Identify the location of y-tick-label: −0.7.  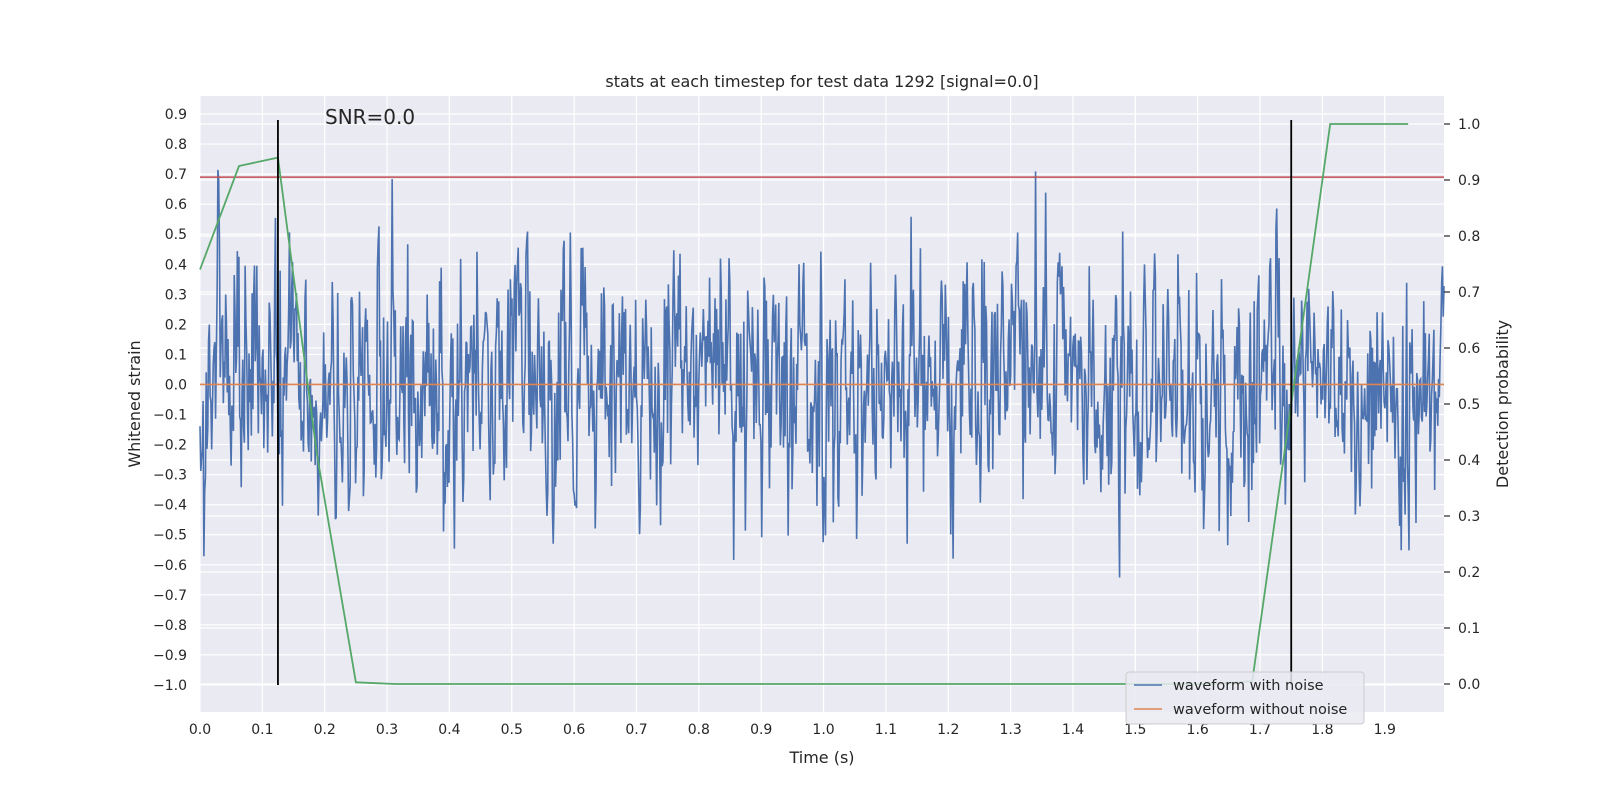
(170, 596).